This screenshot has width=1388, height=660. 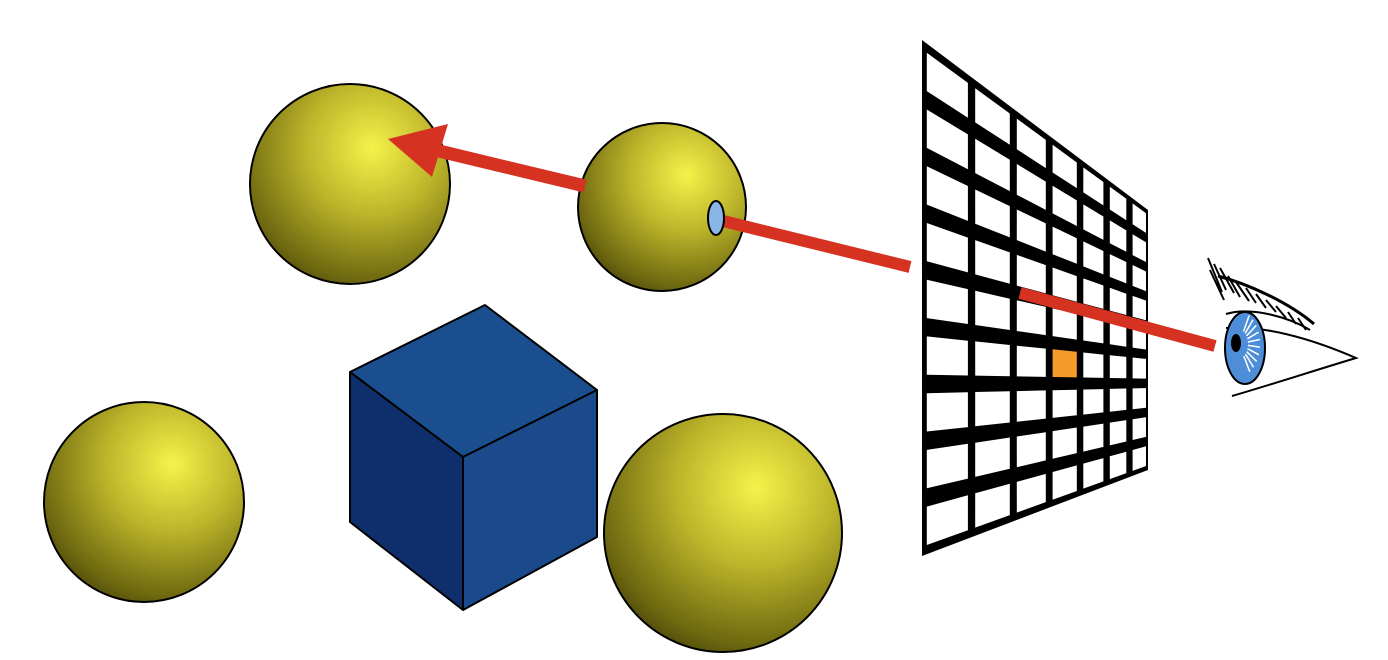 I want to click on reflected-ray-arrow-icon, so click(x=487, y=158).